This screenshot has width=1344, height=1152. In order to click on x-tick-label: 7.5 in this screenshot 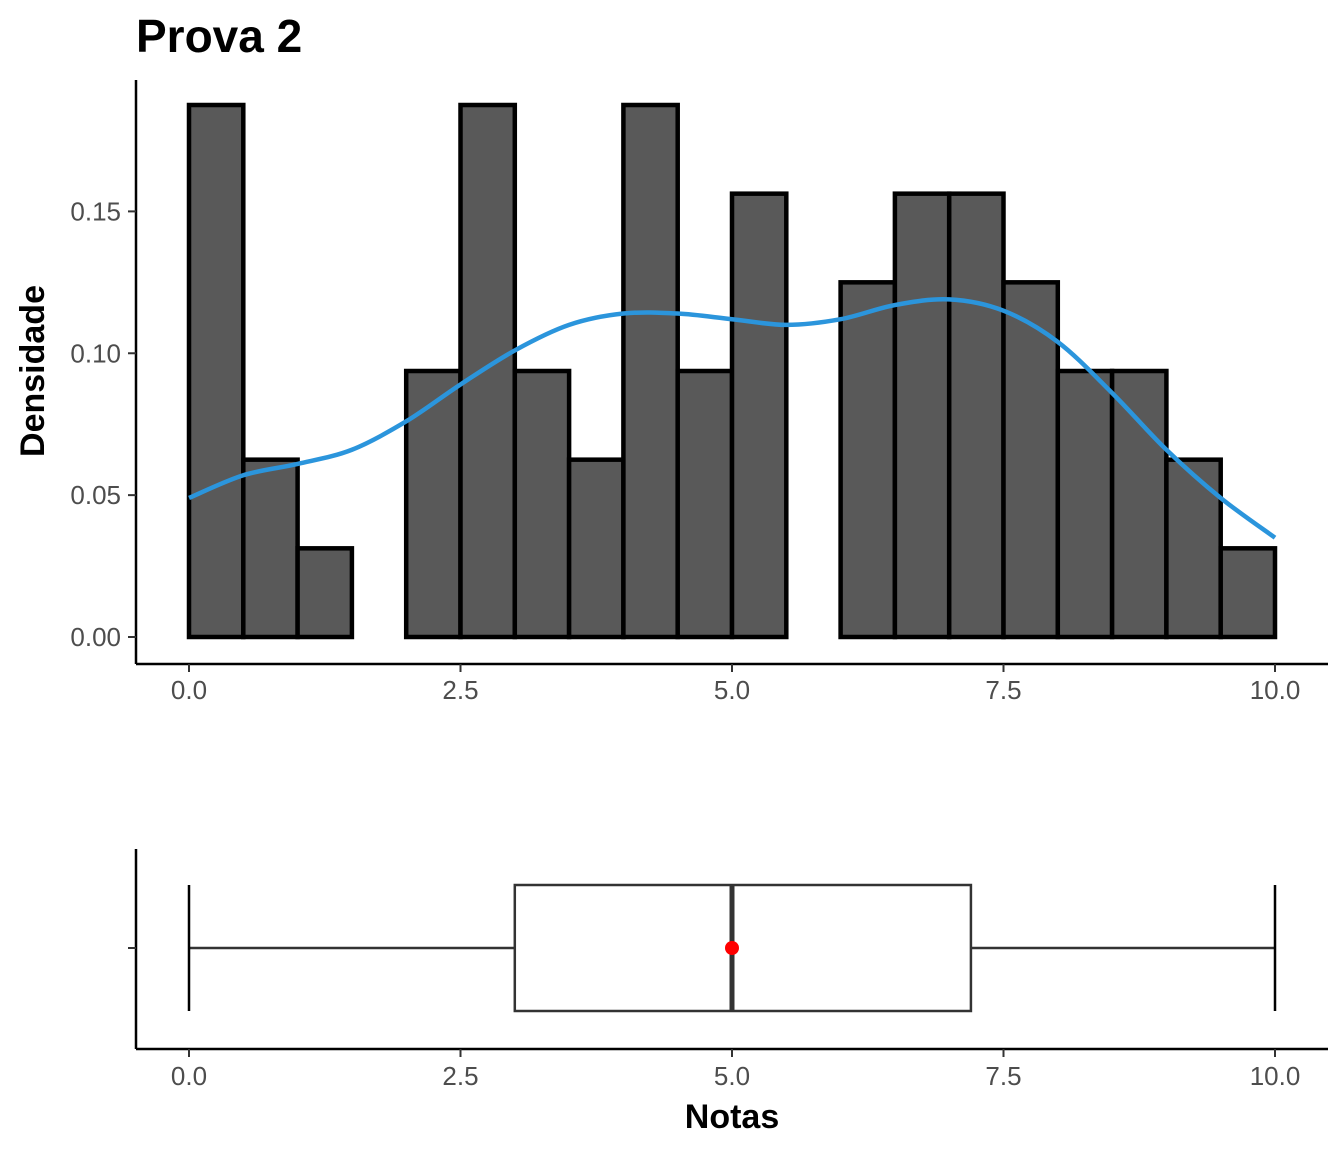, I will do `click(1003, 690)`.